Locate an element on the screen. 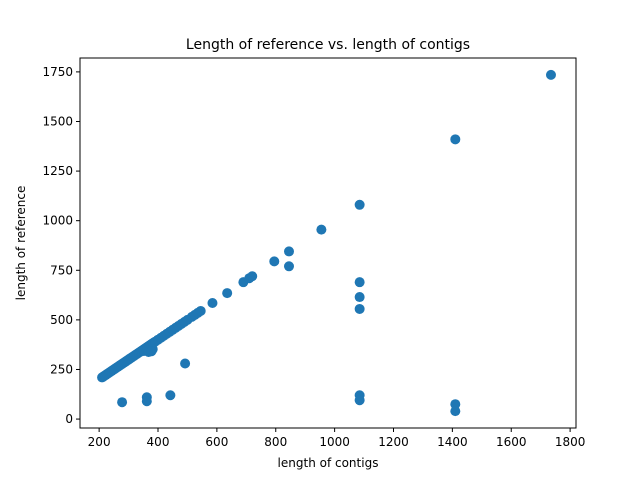  y-tick-label: 0 is located at coordinates (69, 419).